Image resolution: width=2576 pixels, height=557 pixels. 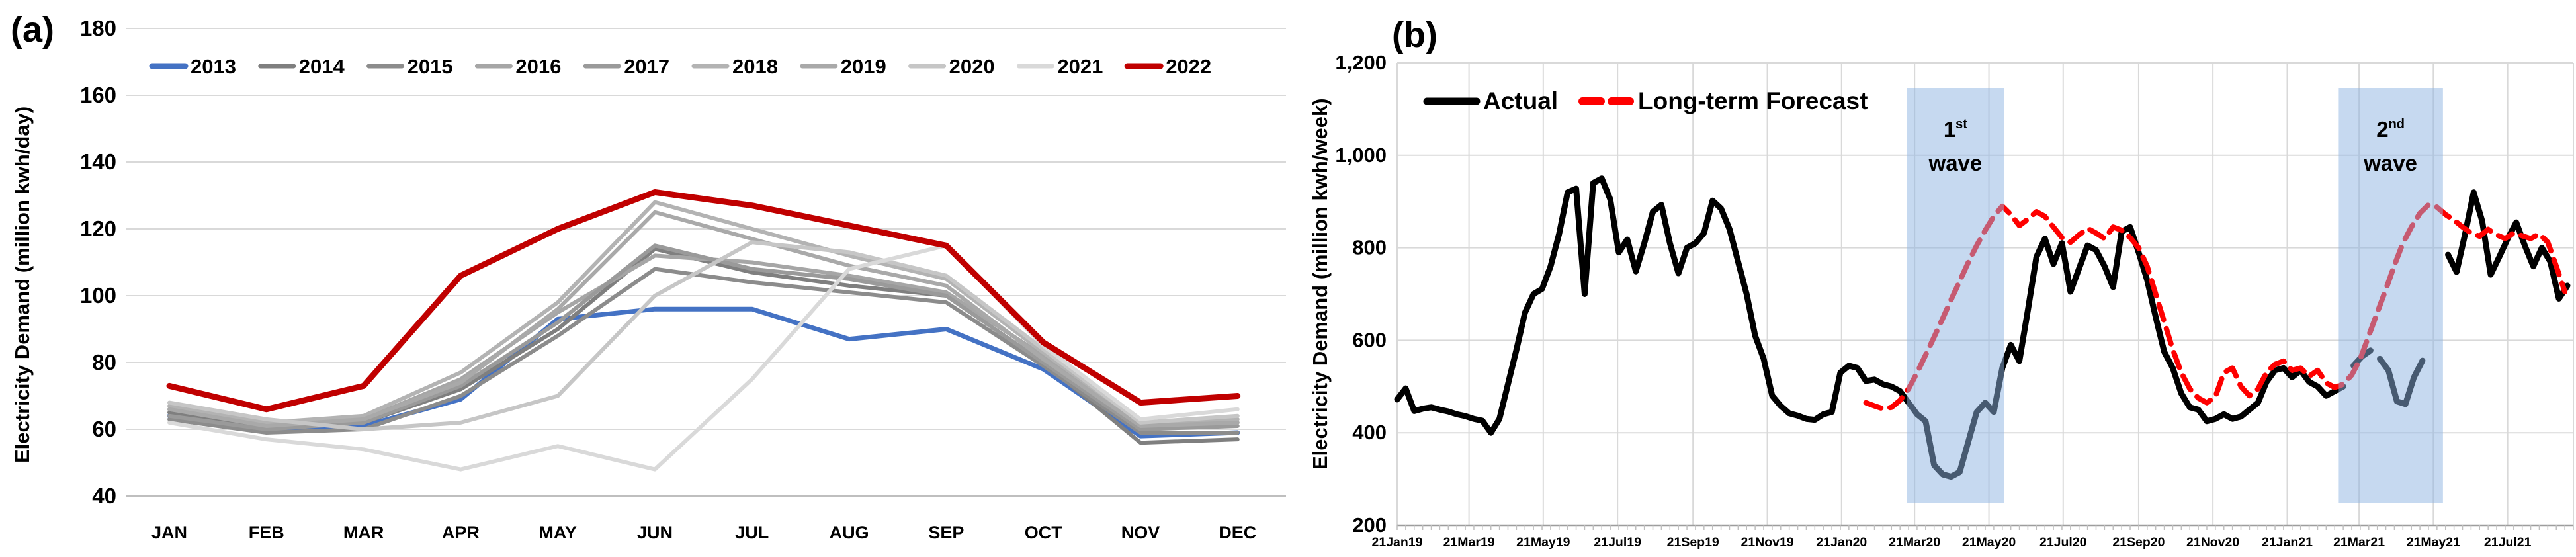 What do you see at coordinates (538, 66) in the screenshot?
I see `legend-label-2016: 2016` at bounding box center [538, 66].